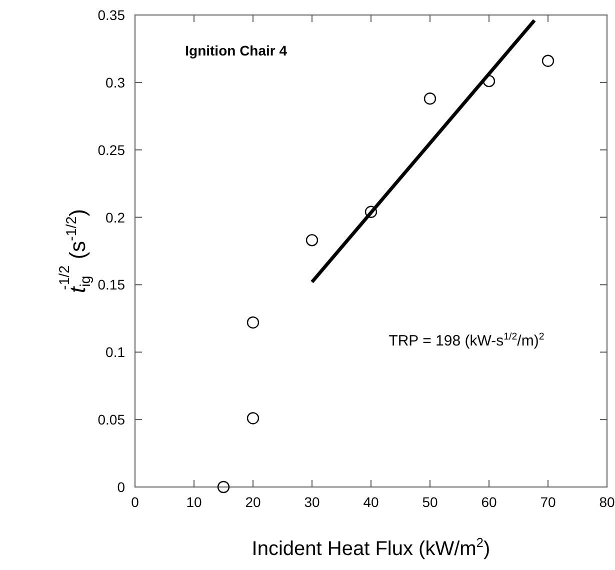 The height and width of the screenshot is (570, 615). I want to click on y-tick-label: 0.1, so click(116, 352).